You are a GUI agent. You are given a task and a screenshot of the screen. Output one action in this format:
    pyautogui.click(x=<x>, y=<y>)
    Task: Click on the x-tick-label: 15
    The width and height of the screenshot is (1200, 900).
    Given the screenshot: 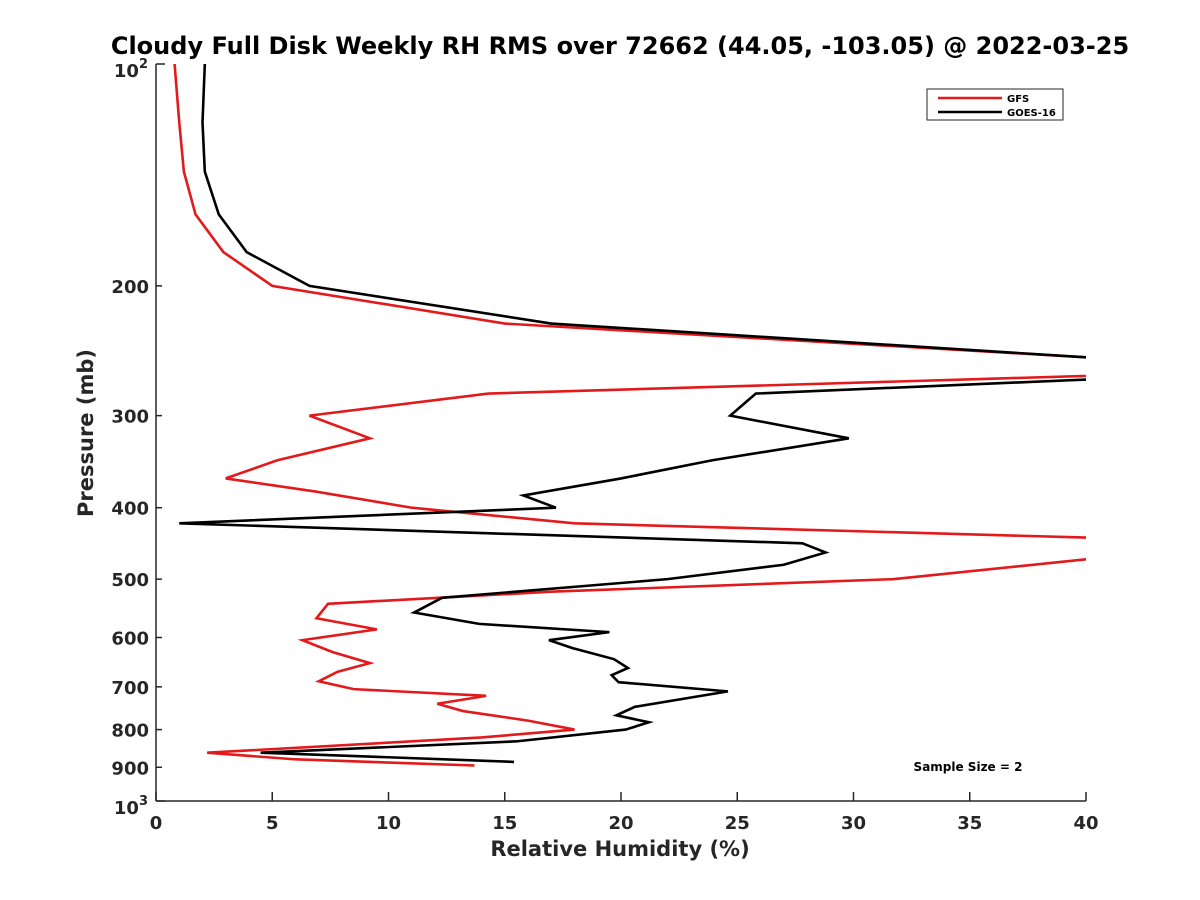 What is the action you would take?
    pyautogui.click(x=504, y=823)
    